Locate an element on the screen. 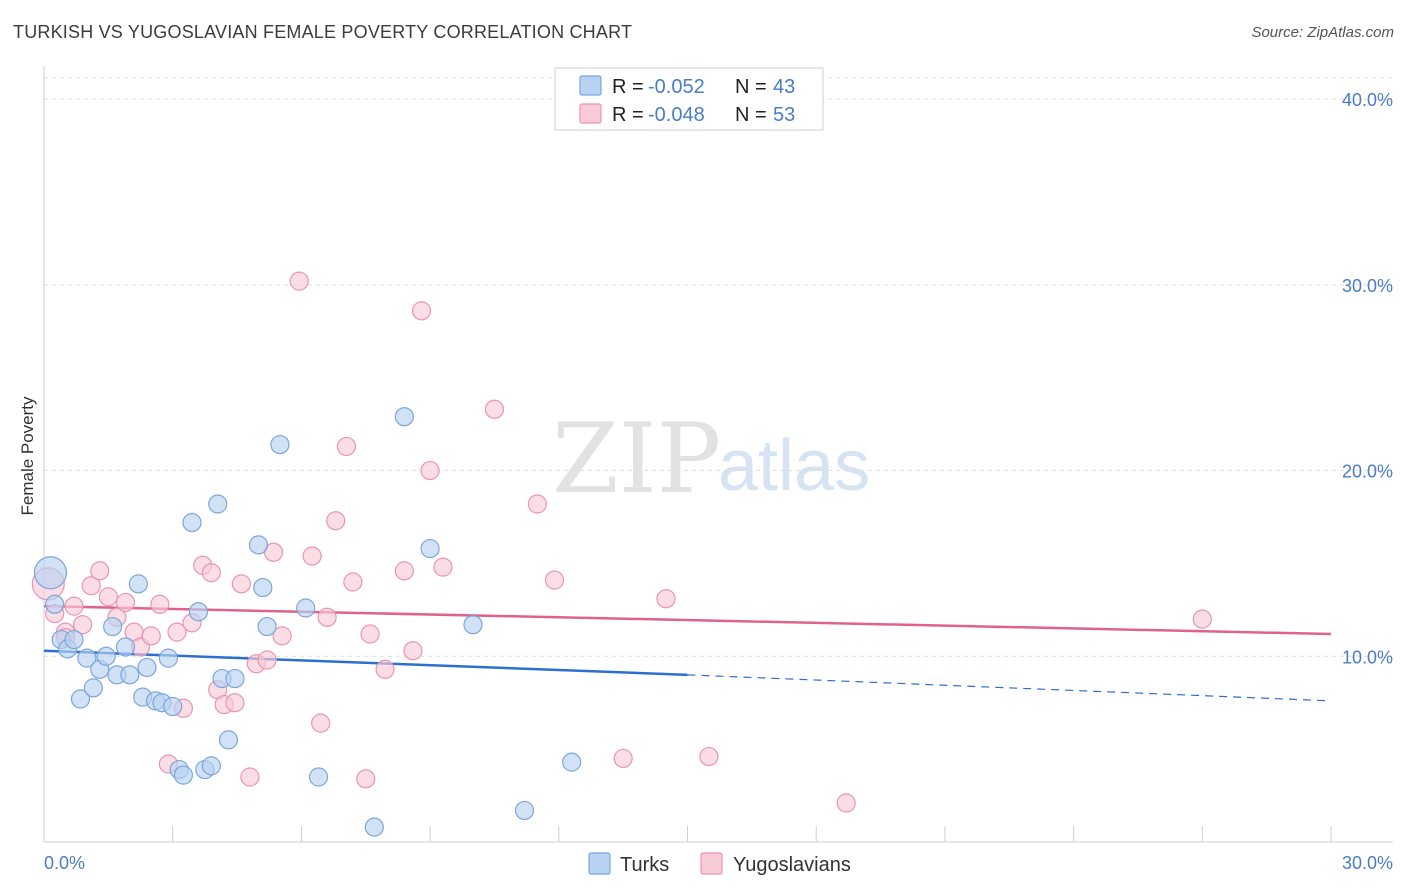 This screenshot has width=1406, height=892. trend-lines is located at coordinates (687, 653).